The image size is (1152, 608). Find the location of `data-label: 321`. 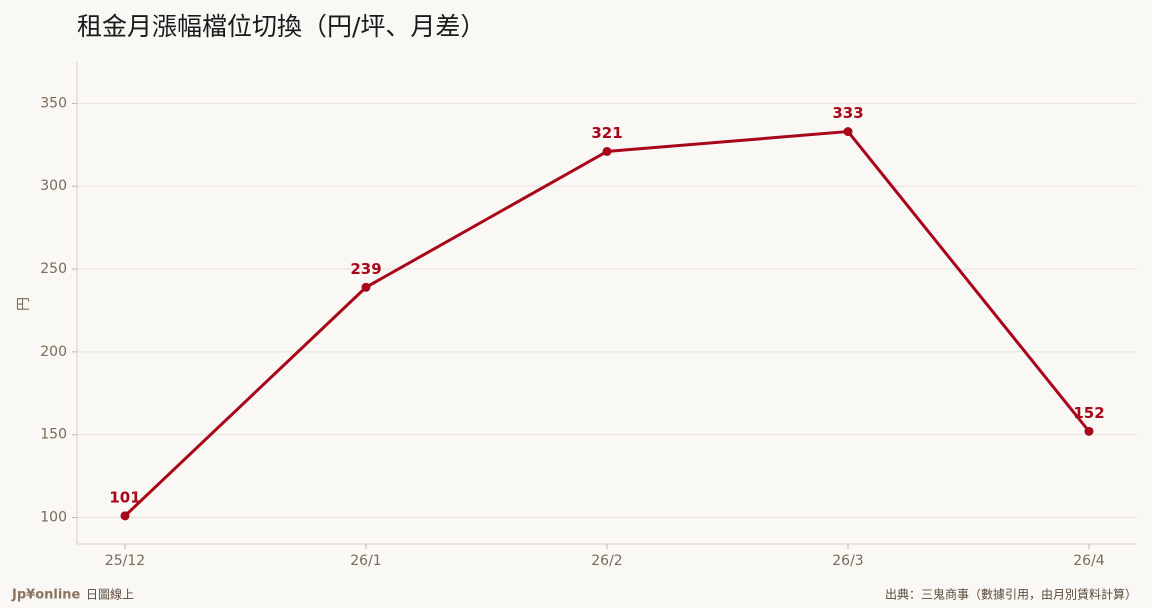

data-label: 321 is located at coordinates (606, 133).